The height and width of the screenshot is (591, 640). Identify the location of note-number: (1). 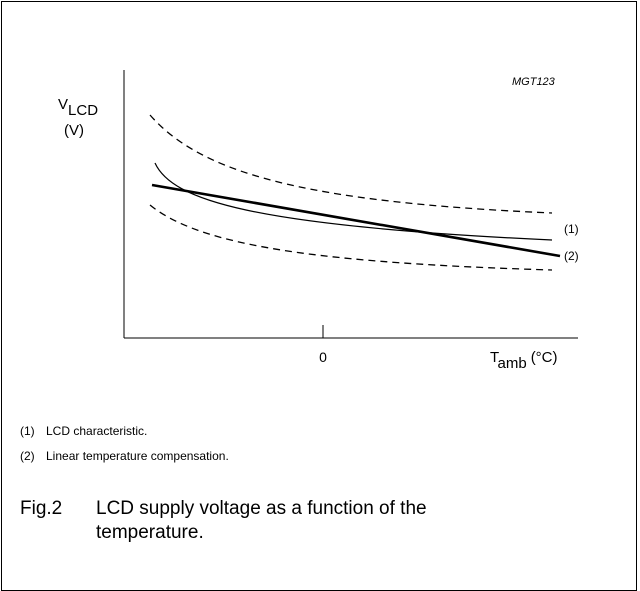
(27, 431).